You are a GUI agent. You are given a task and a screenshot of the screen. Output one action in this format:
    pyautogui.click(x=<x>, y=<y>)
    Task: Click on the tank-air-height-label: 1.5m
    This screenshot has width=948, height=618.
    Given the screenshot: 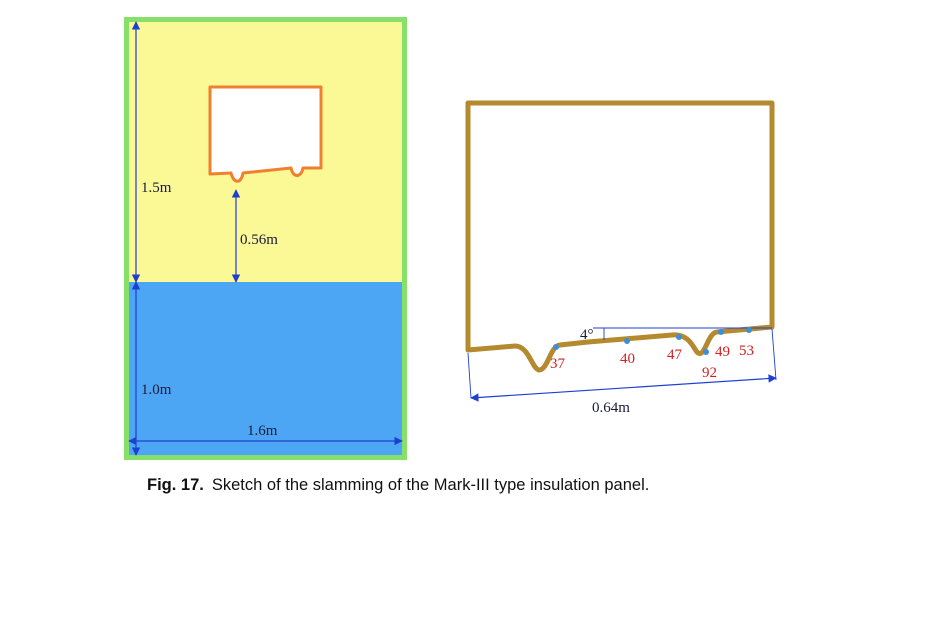 What is the action you would take?
    pyautogui.click(x=156, y=188)
    